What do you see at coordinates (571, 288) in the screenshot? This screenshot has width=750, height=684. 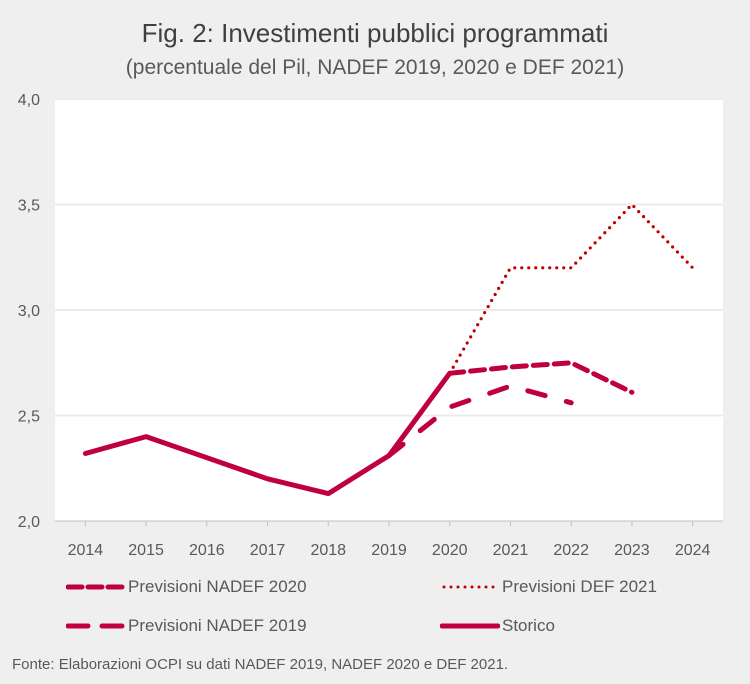 I see `series-line-previsioni-def-2021` at bounding box center [571, 288].